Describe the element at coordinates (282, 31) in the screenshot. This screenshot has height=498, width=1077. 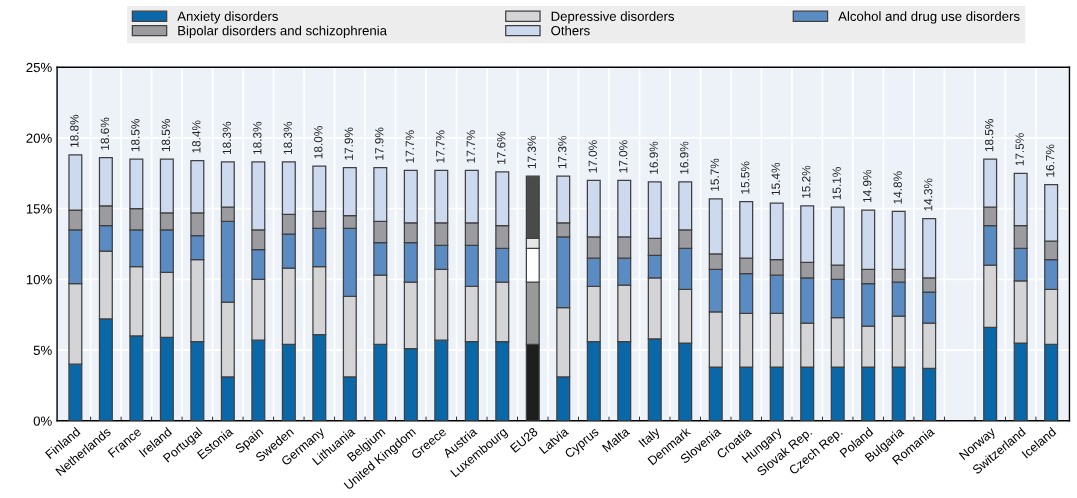
I see `legend-label: Bipolar disorders and schizophrenia` at that location.